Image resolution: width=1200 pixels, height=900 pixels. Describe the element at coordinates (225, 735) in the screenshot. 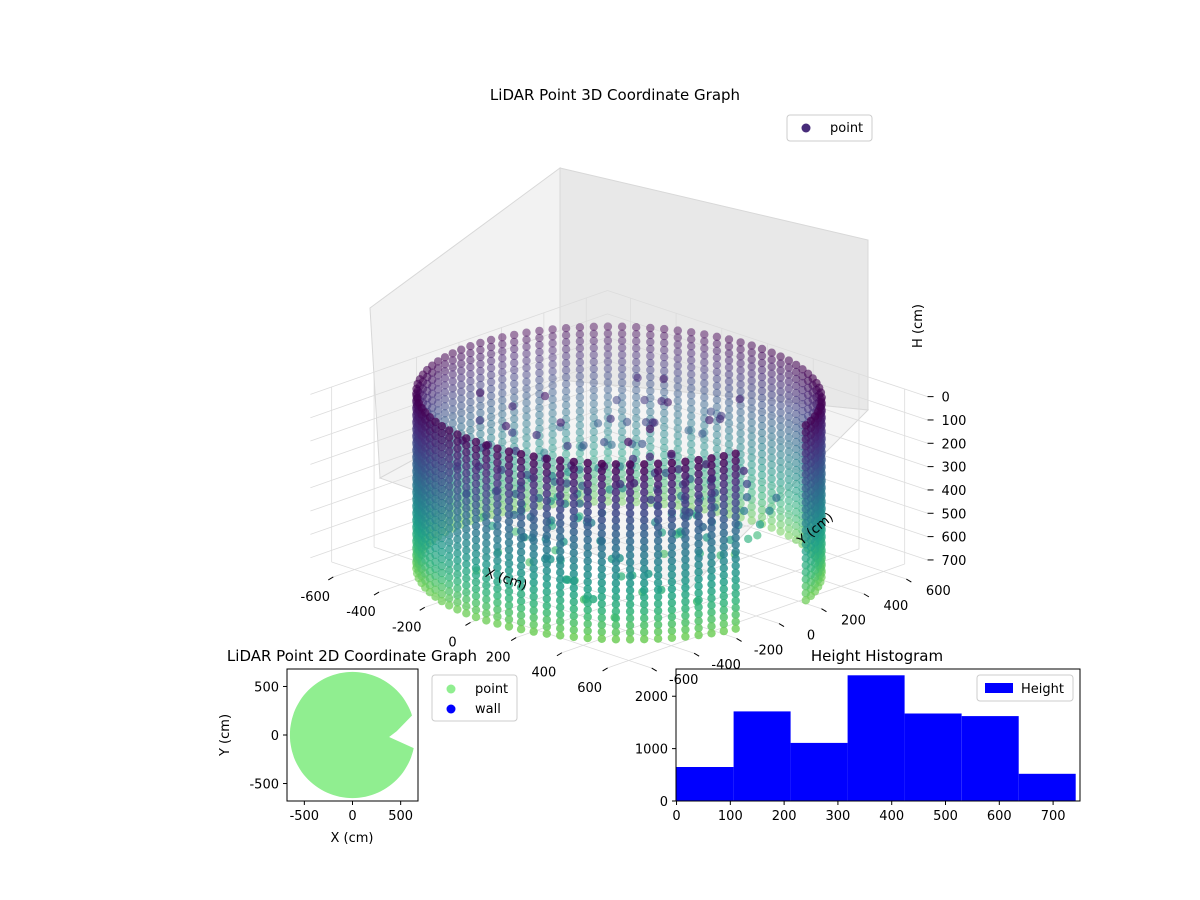

I see `y-axis-label-2d: Y (cm)` at that location.